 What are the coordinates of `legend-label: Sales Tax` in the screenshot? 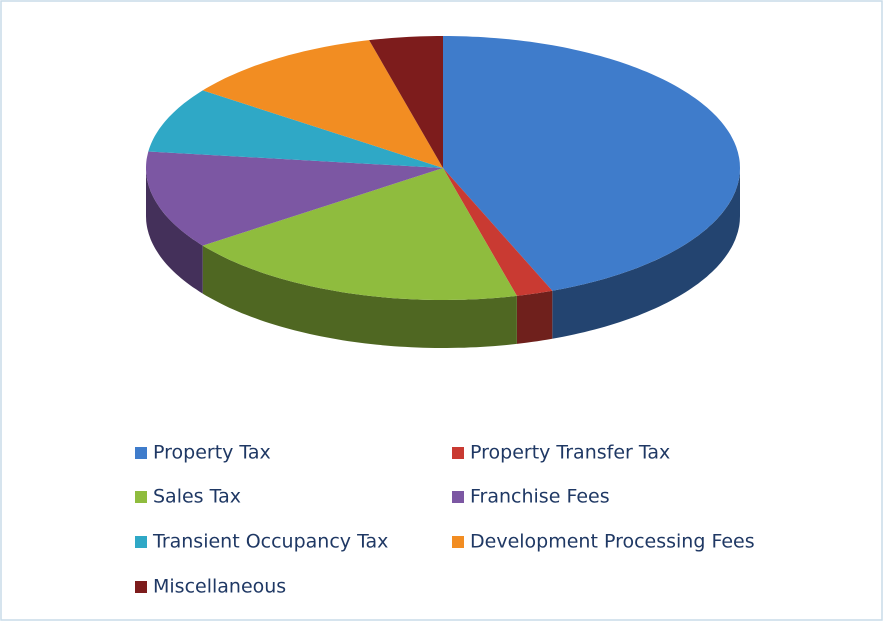 It's located at (197, 497).